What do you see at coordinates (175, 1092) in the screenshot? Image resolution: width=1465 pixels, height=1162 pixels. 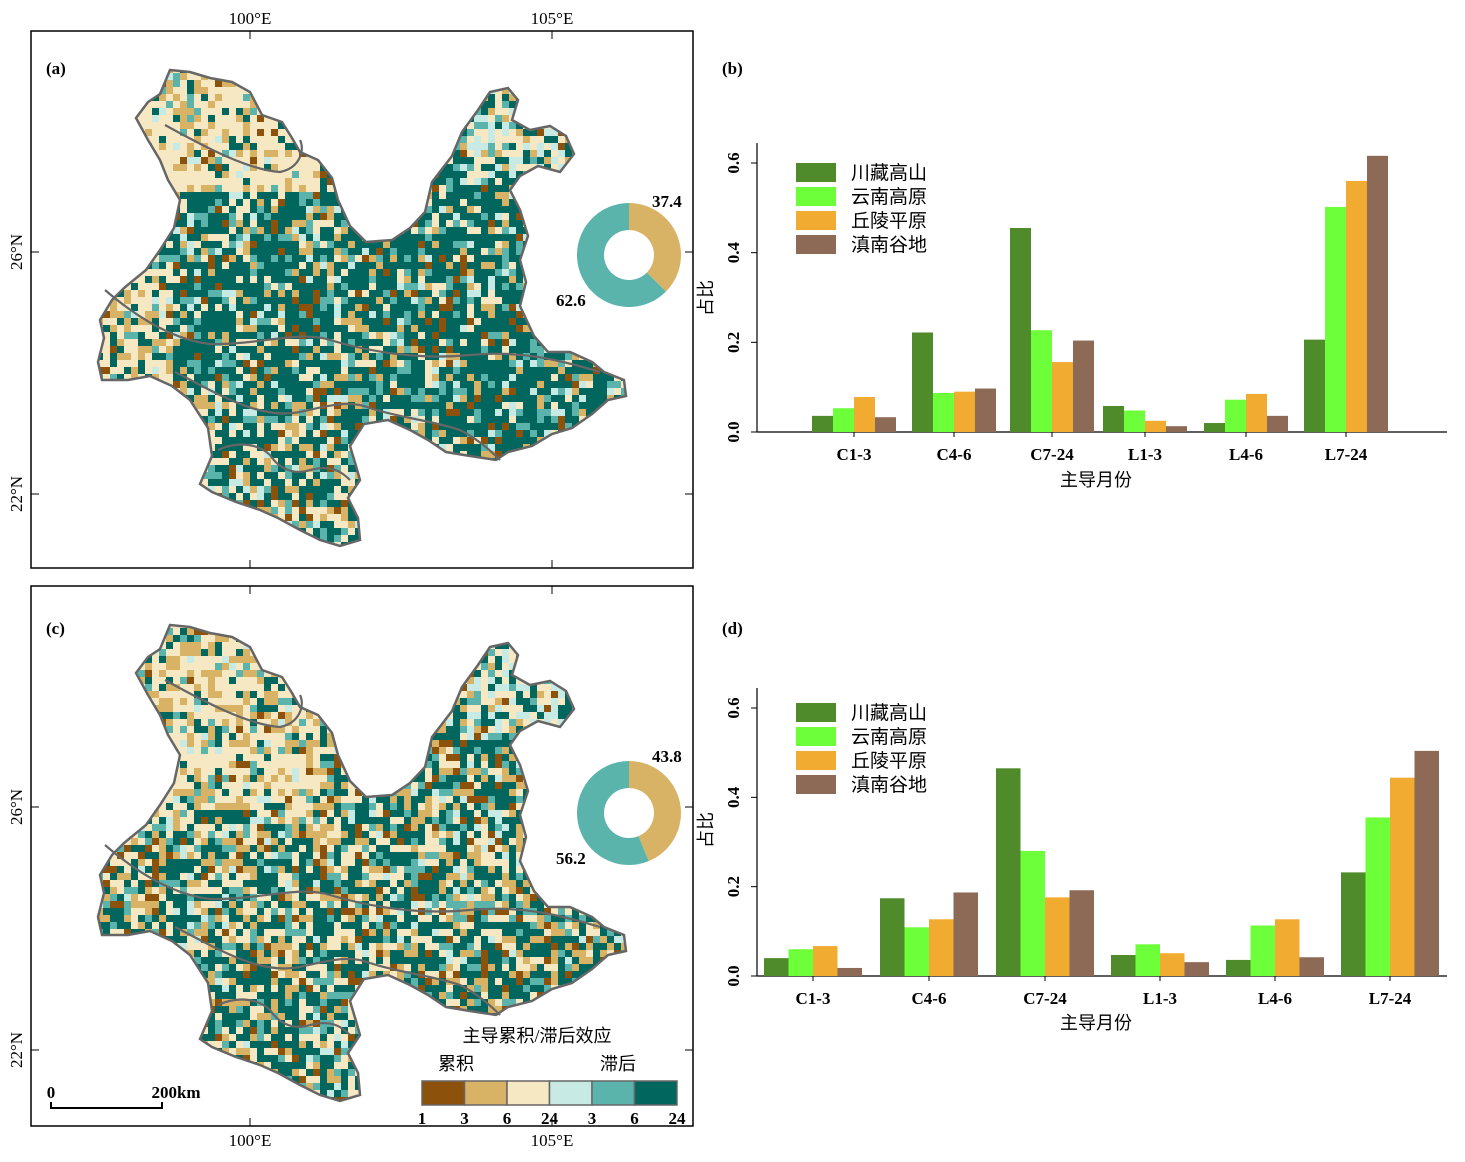 I see `scale-end: 200km` at bounding box center [175, 1092].